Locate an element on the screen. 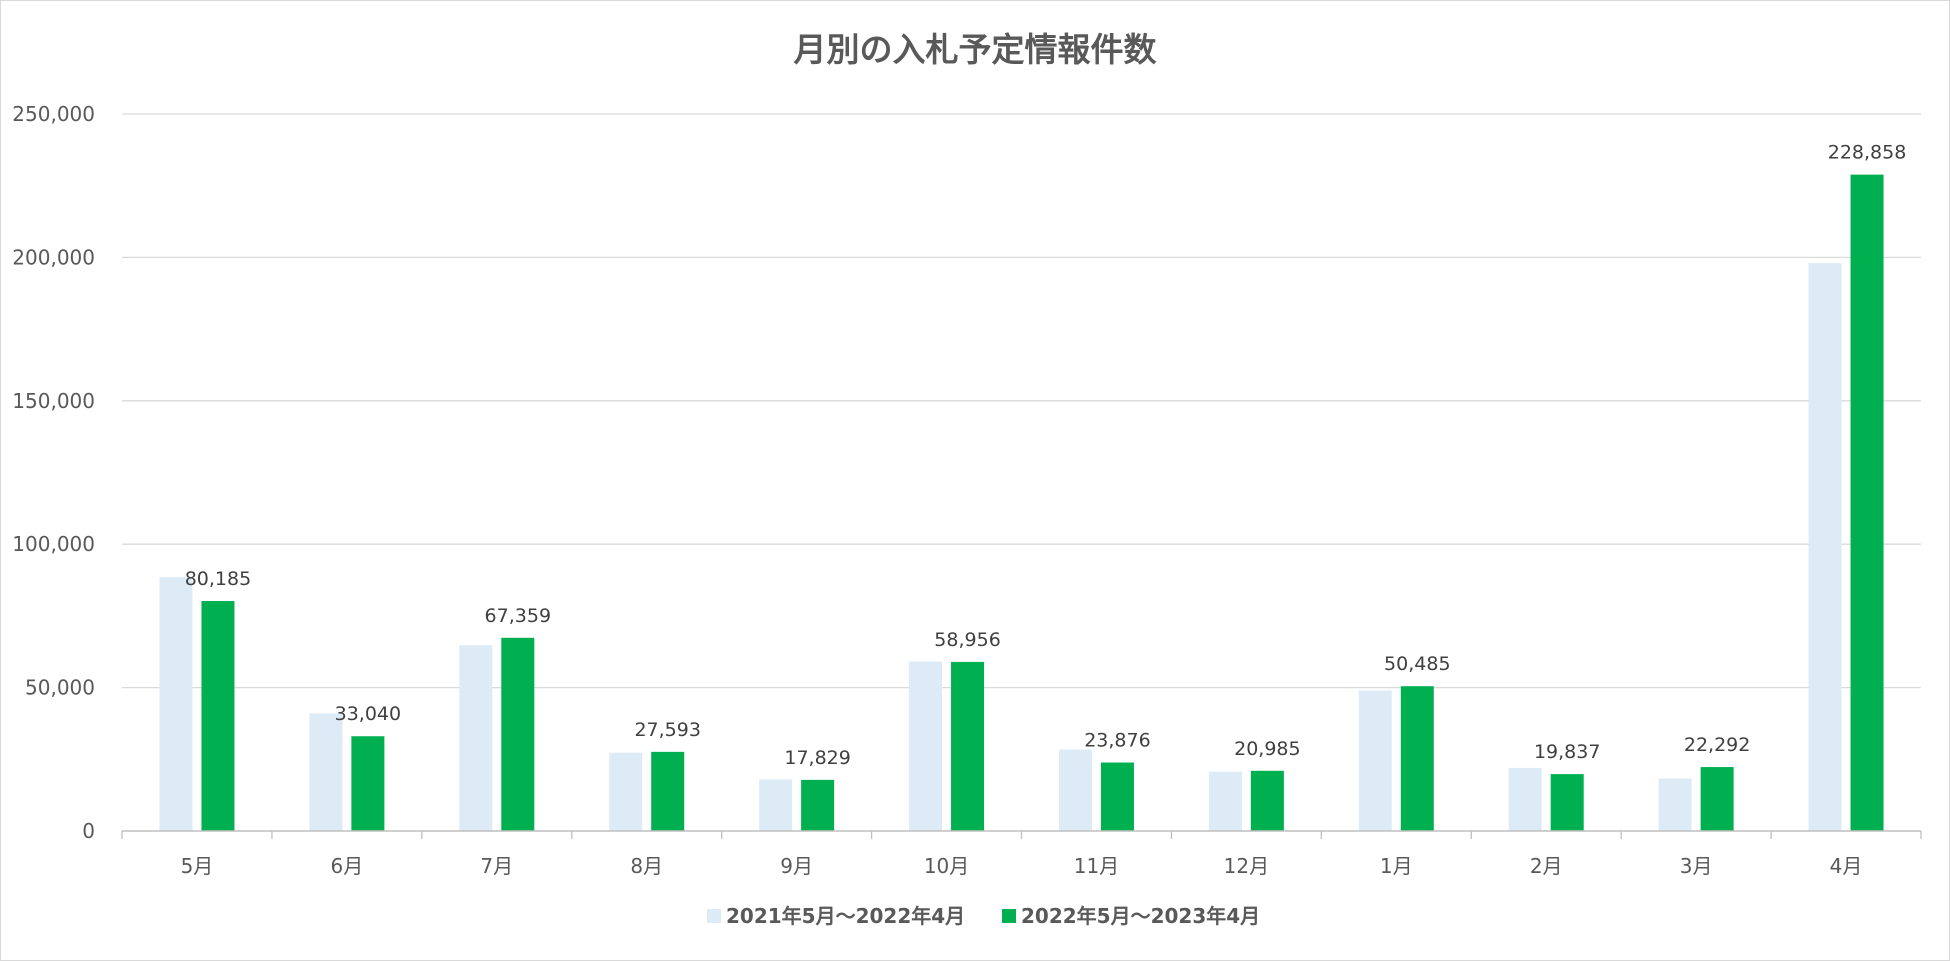 The width and height of the screenshot is (1950, 961). y-tick-label: 50,000 is located at coordinates (60, 688).